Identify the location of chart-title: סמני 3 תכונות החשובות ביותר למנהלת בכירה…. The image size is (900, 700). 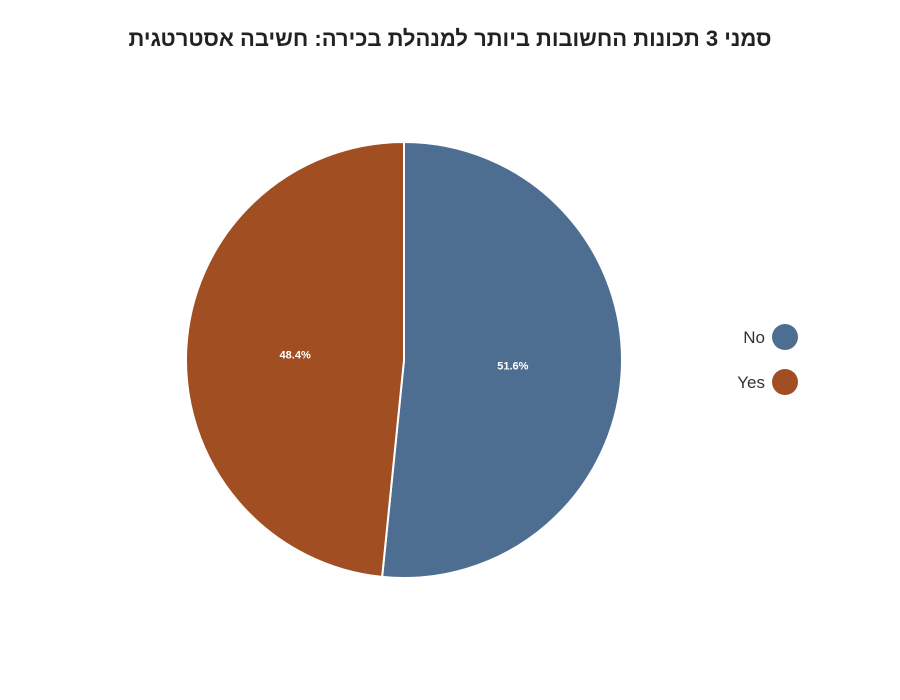
(450, 38).